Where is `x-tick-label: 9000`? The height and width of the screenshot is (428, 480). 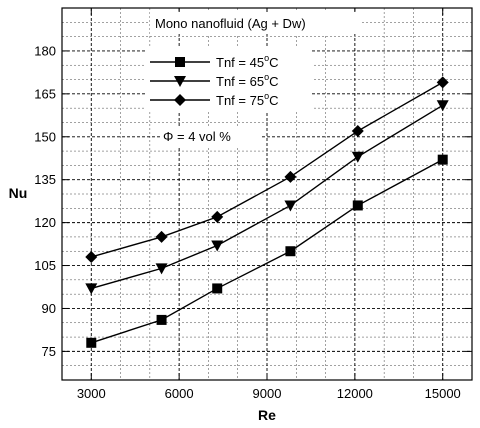
x-tick-label: 9000 is located at coordinates (267, 393).